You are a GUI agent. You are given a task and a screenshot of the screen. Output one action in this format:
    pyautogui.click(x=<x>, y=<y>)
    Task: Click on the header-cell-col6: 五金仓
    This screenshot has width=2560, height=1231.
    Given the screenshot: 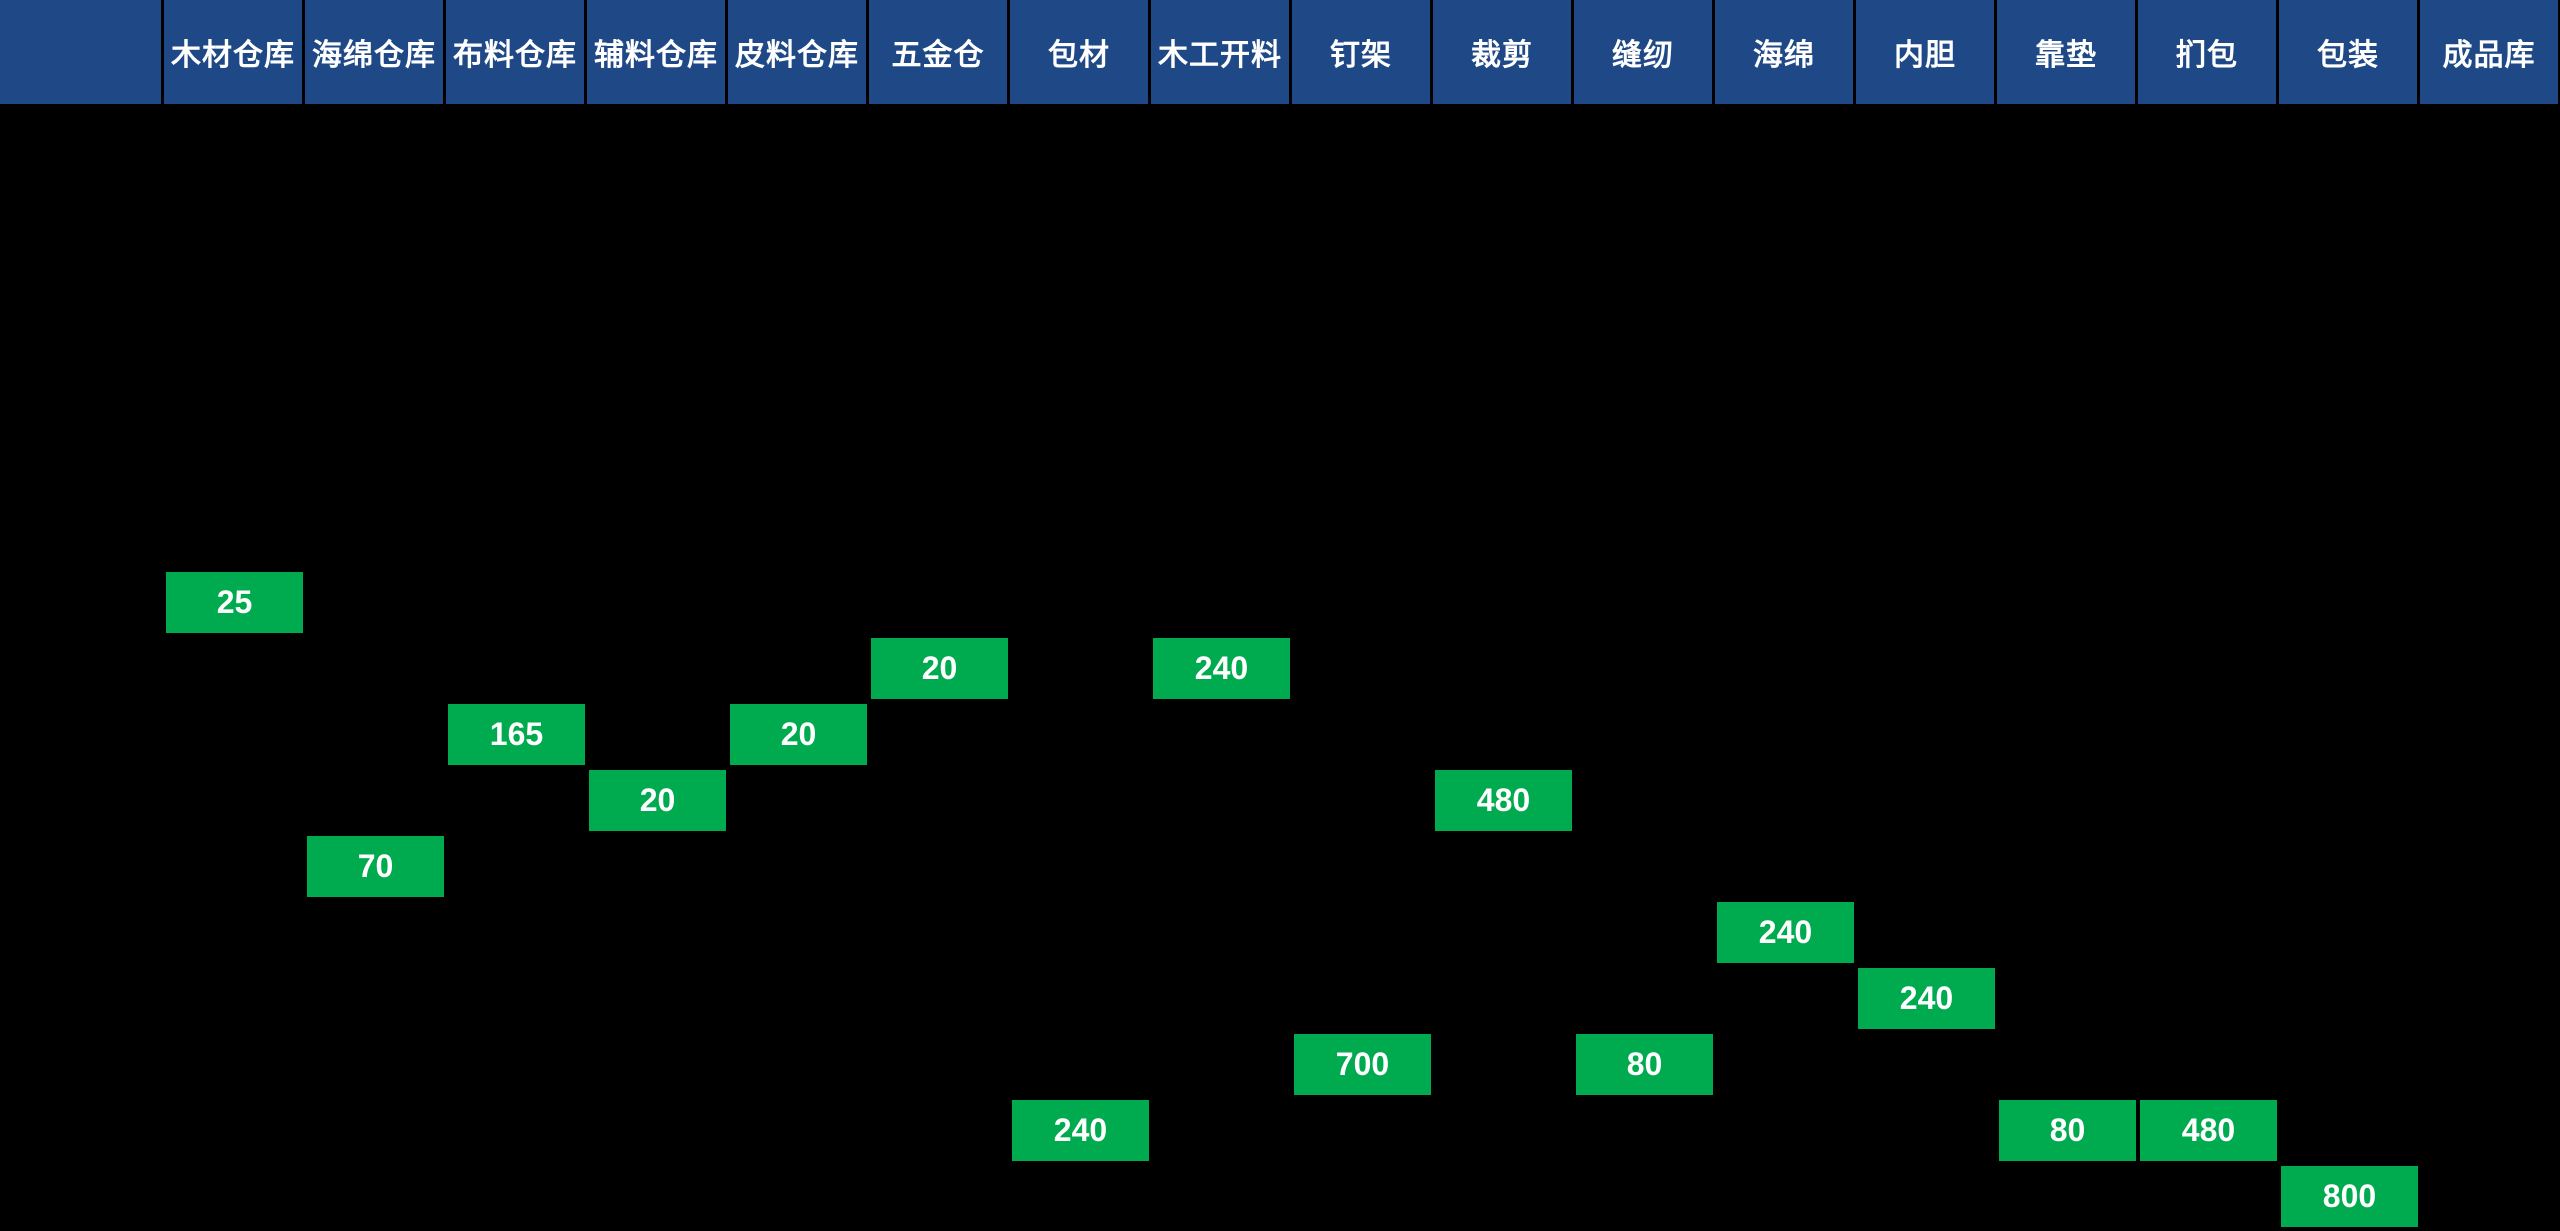 What is the action you would take?
    pyautogui.click(x=938, y=52)
    